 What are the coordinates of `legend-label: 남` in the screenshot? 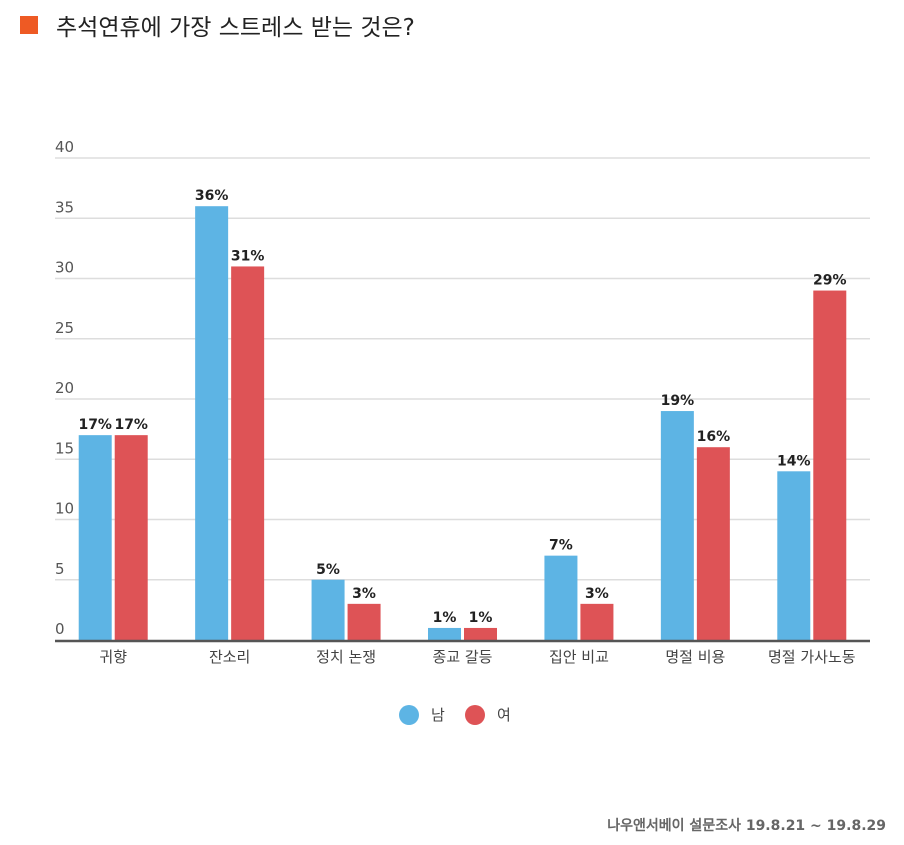 It's located at (438, 715).